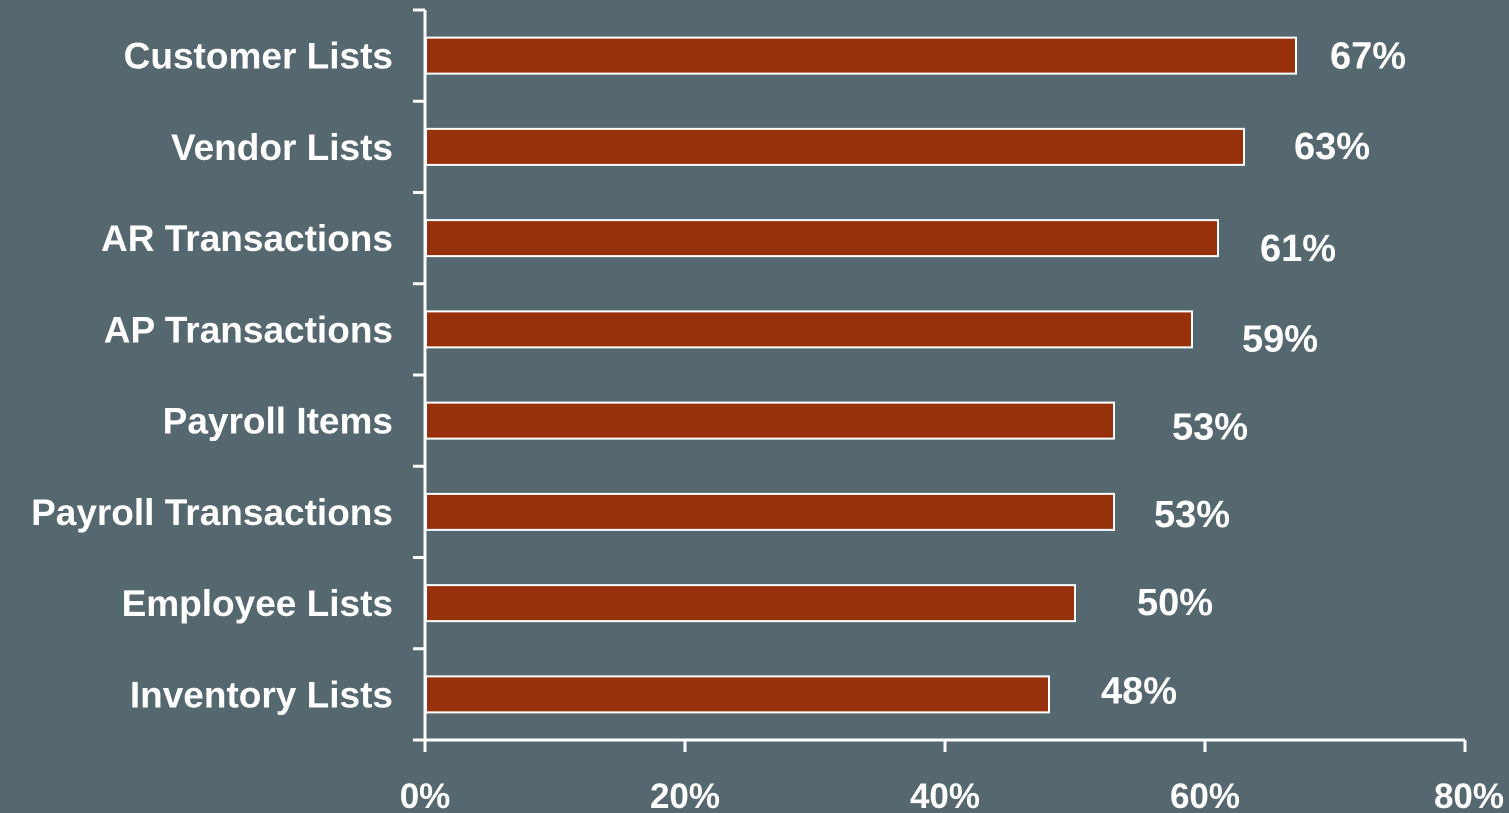 This screenshot has height=813, width=1509. I want to click on x-tick-label: 60%, so click(1205, 795).